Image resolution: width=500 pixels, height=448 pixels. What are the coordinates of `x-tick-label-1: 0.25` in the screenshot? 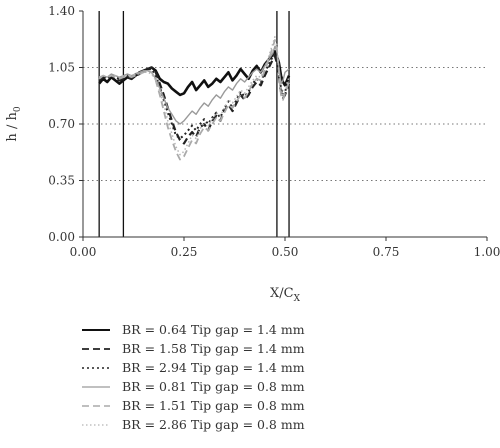 It's located at (184, 252).